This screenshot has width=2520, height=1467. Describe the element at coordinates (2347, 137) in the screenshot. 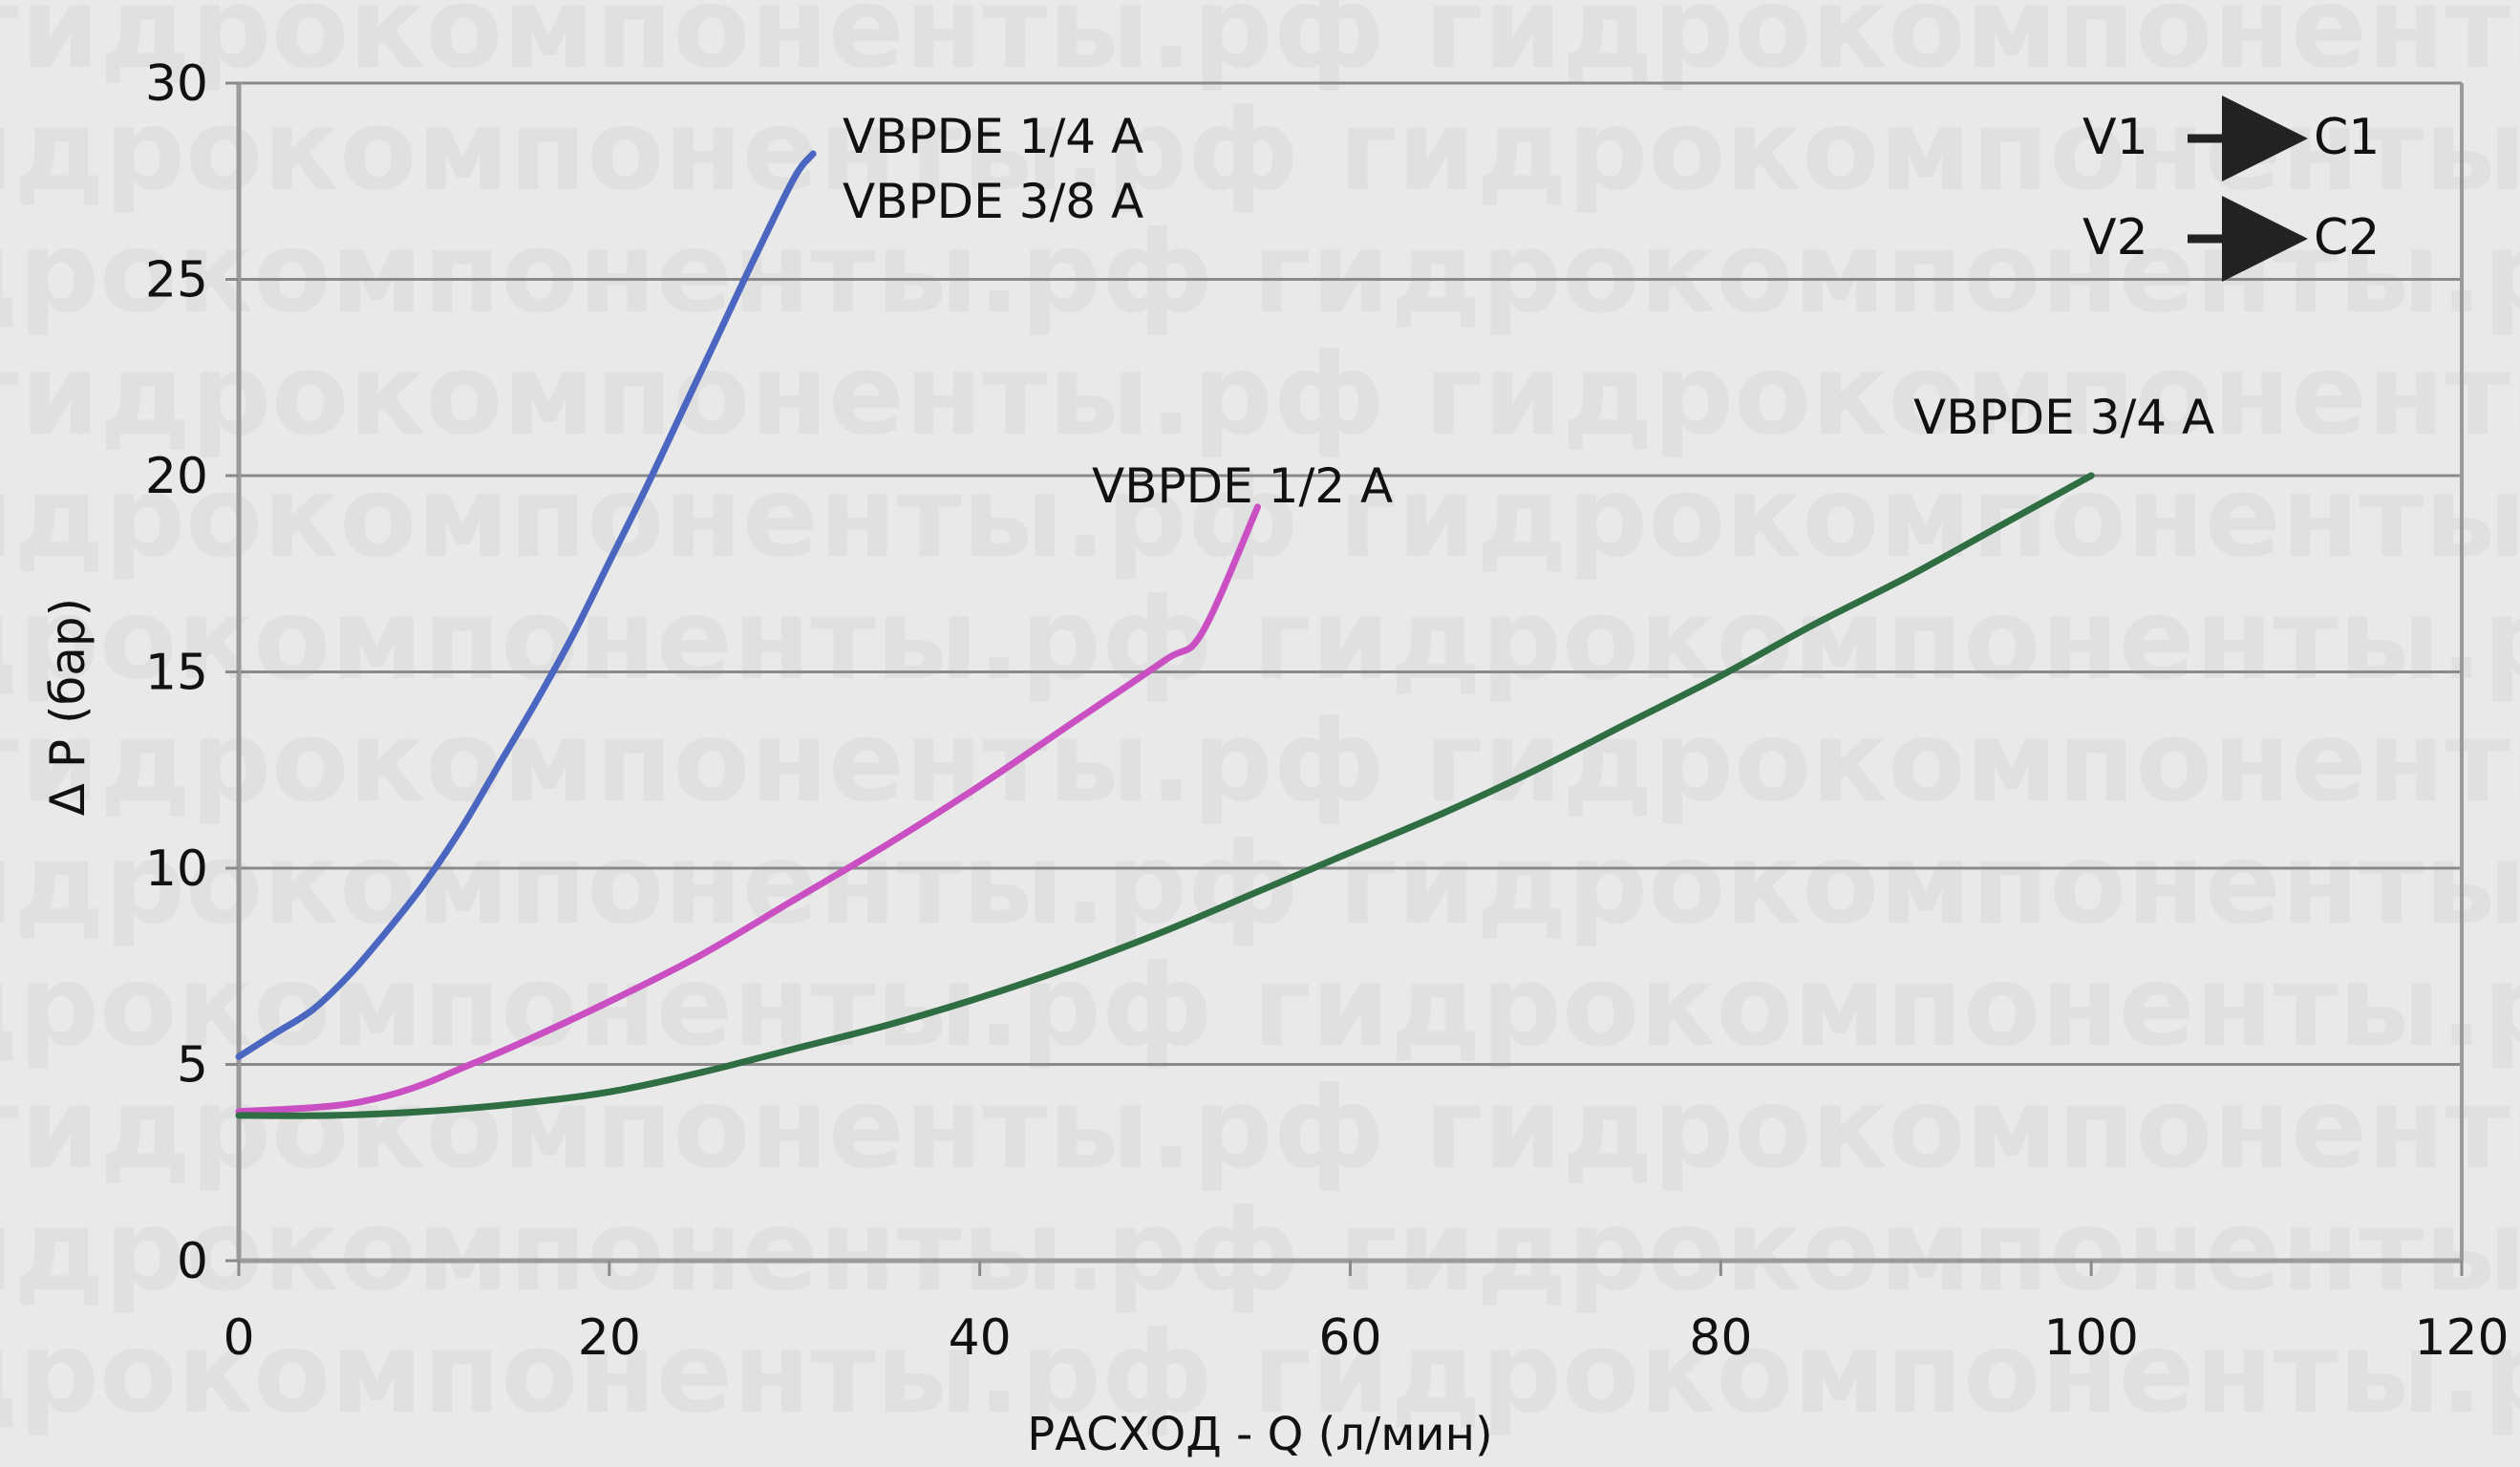

I see `annotation-c1: C1` at that location.